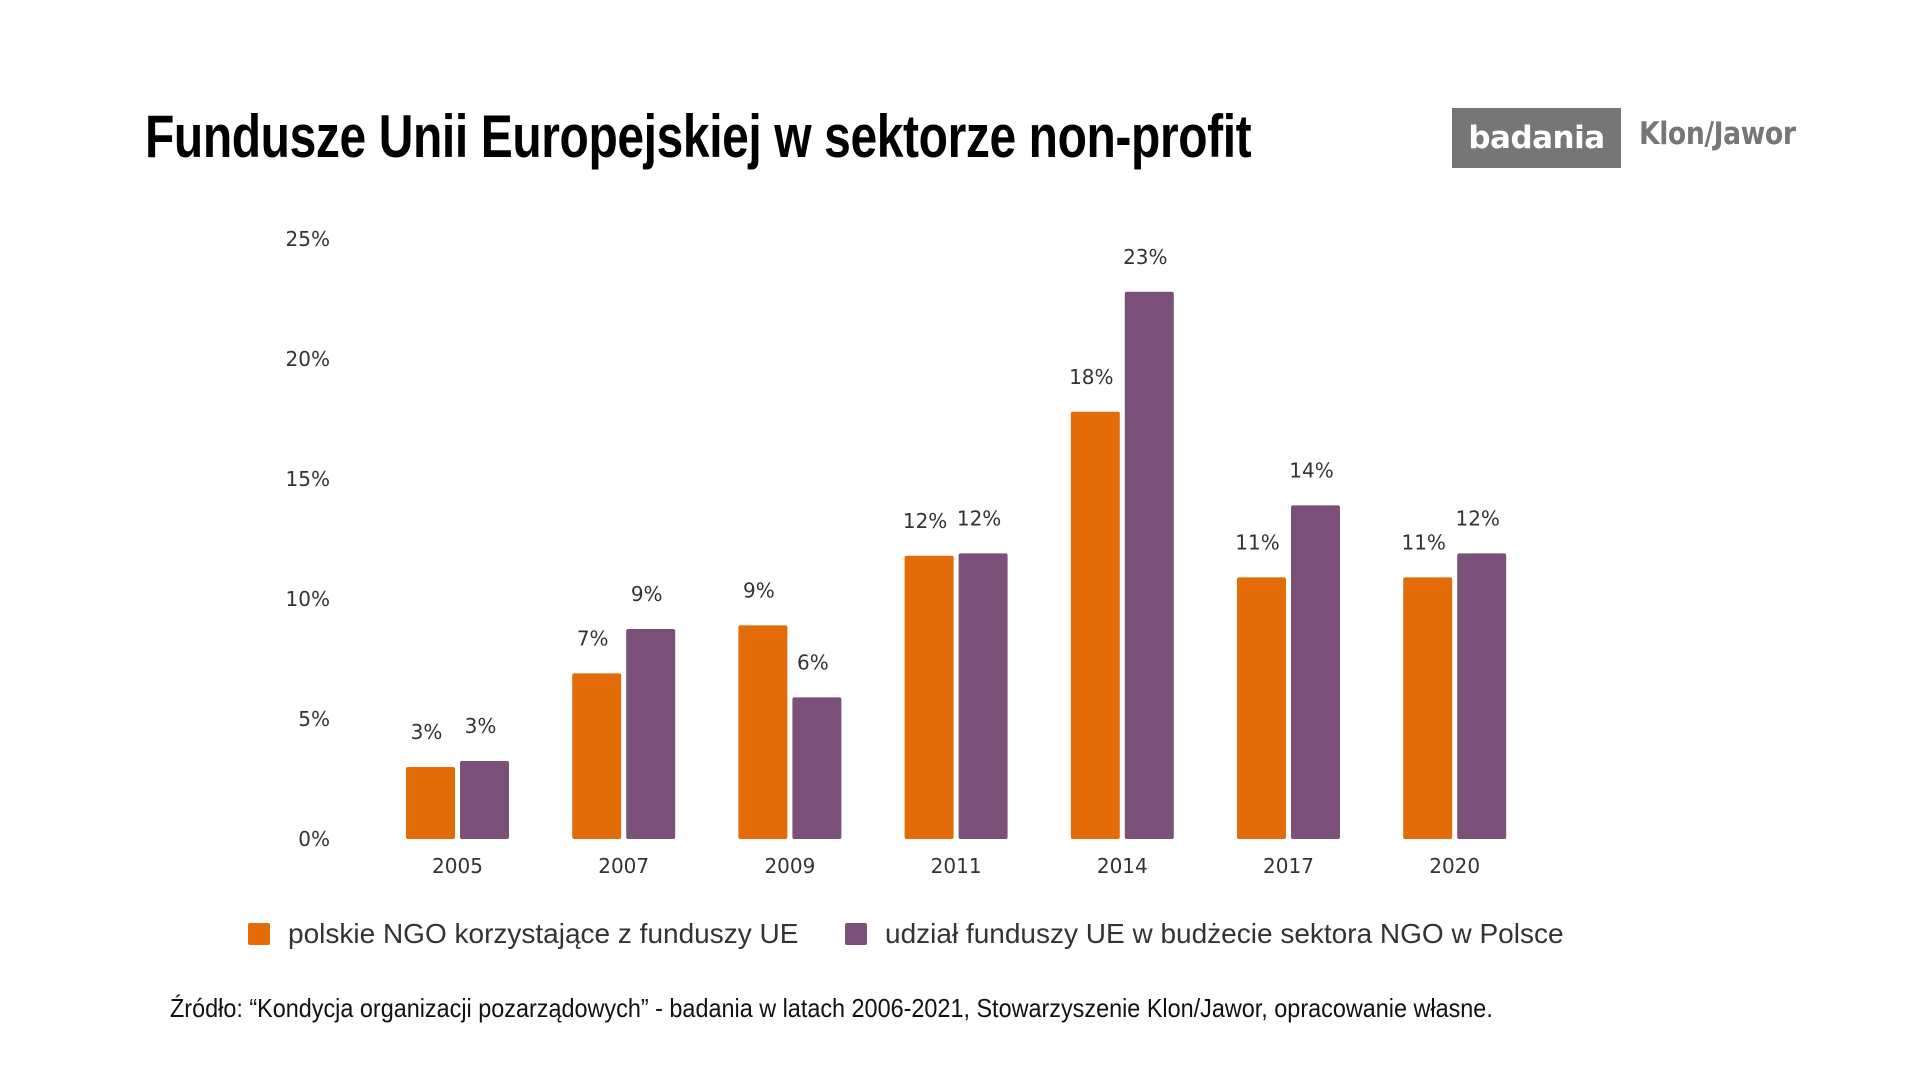 The height and width of the screenshot is (1080, 1920). I want to click on bar-eu-funds-share-2009, so click(817, 768).